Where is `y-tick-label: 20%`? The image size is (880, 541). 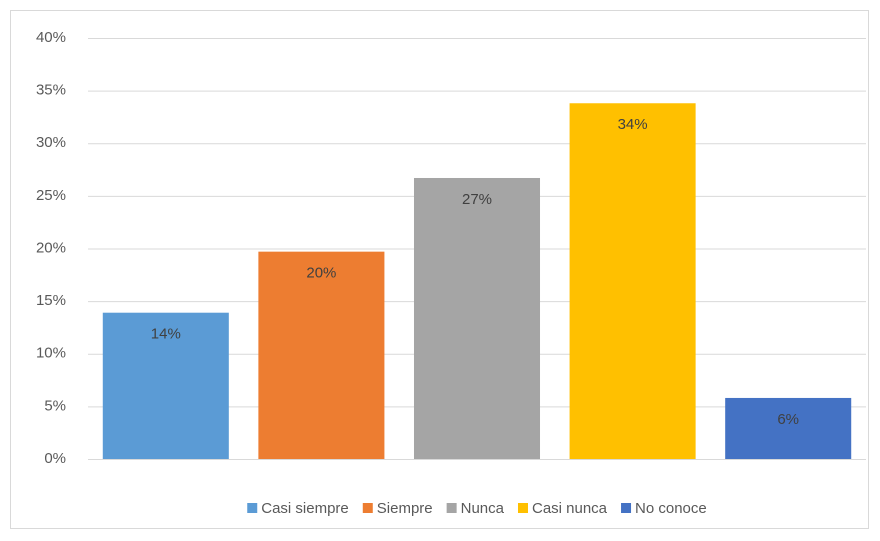
y-tick-label: 20% is located at coordinates (51, 247).